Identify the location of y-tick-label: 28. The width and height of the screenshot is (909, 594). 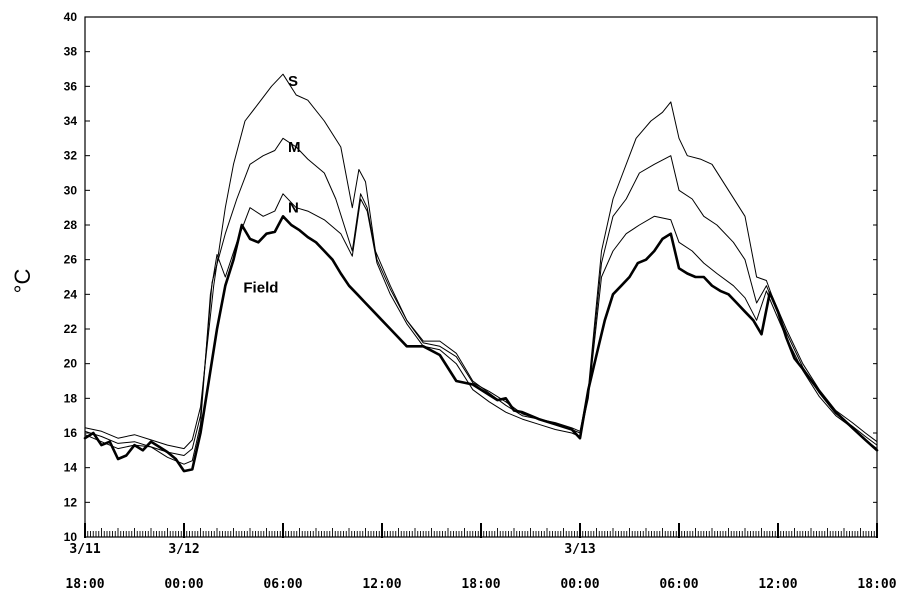
(71, 225).